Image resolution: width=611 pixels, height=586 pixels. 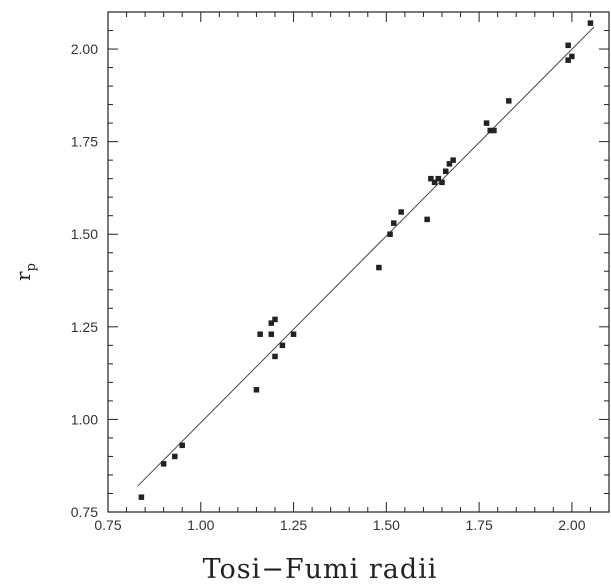 What do you see at coordinates (84, 512) in the screenshot?
I see `y-tick-label: 0.75` at bounding box center [84, 512].